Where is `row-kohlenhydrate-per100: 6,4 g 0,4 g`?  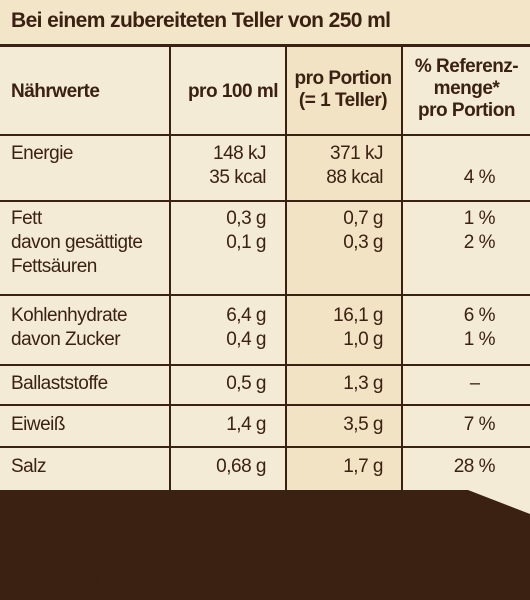
row-kohlenhydrate-per100: 6,4 g 0,4 g is located at coordinates (219, 328).